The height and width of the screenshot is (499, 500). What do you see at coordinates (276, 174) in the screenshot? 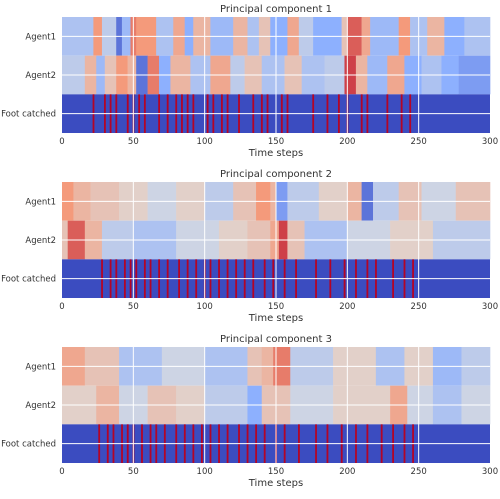
I see `panel-title: Principal component 2` at bounding box center [276, 174].